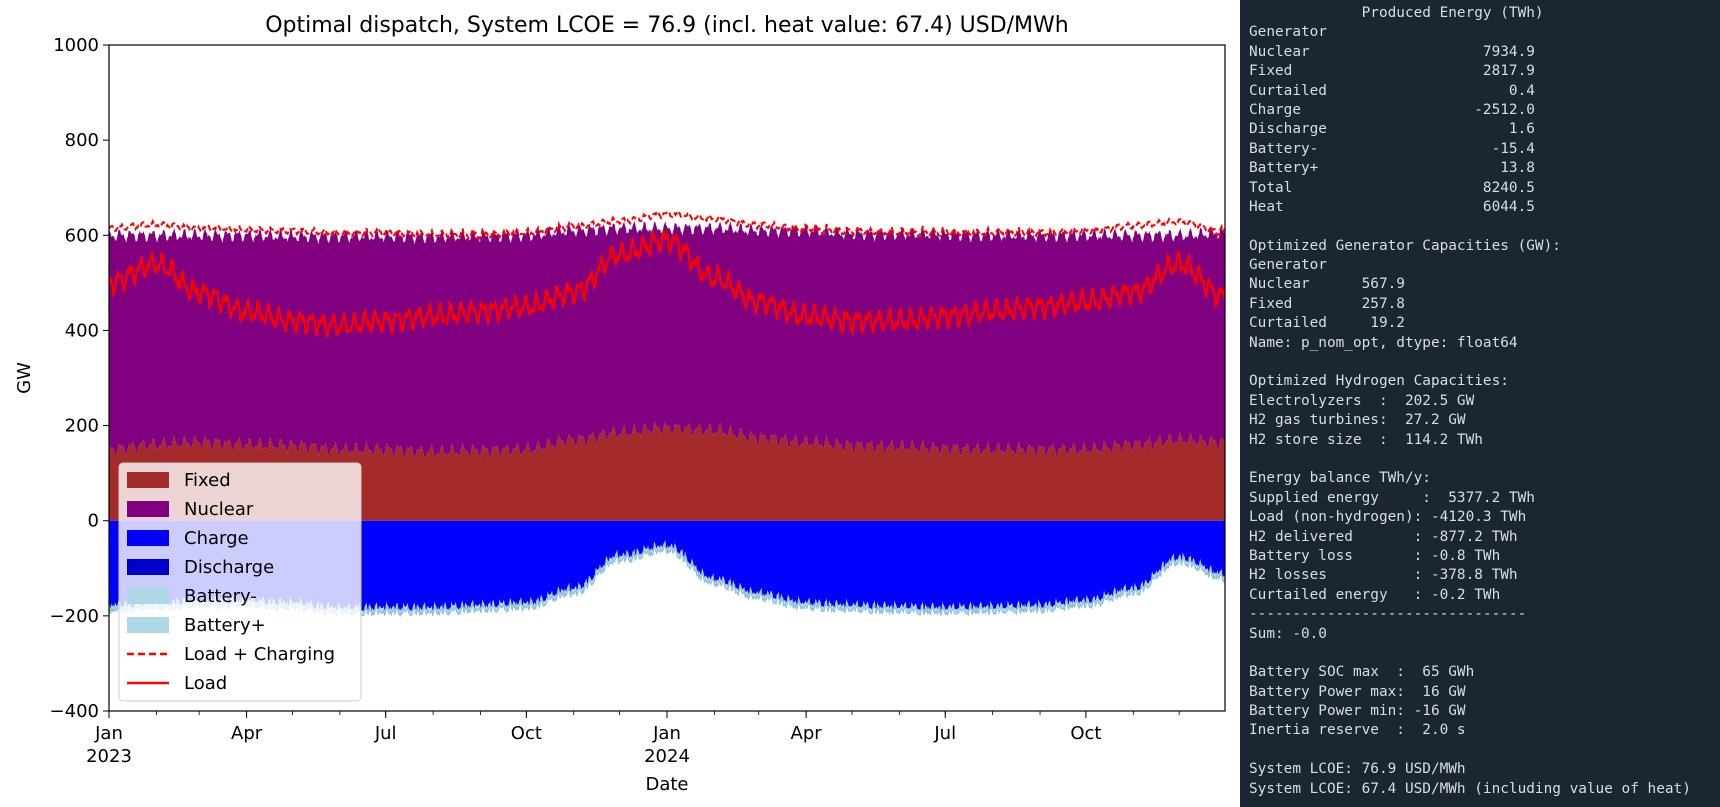 This screenshot has width=1720, height=807. Describe the element at coordinates (259, 654) in the screenshot. I see `legend-label: Load + Charging` at that location.